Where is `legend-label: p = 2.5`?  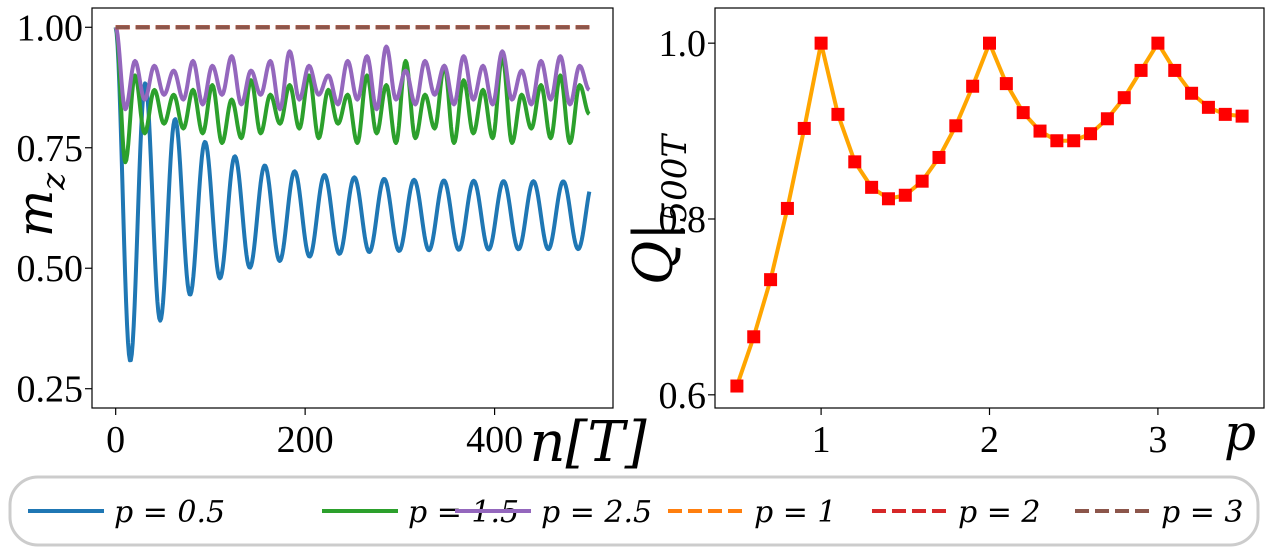 legend-label: p = 2.5 is located at coordinates (596, 512).